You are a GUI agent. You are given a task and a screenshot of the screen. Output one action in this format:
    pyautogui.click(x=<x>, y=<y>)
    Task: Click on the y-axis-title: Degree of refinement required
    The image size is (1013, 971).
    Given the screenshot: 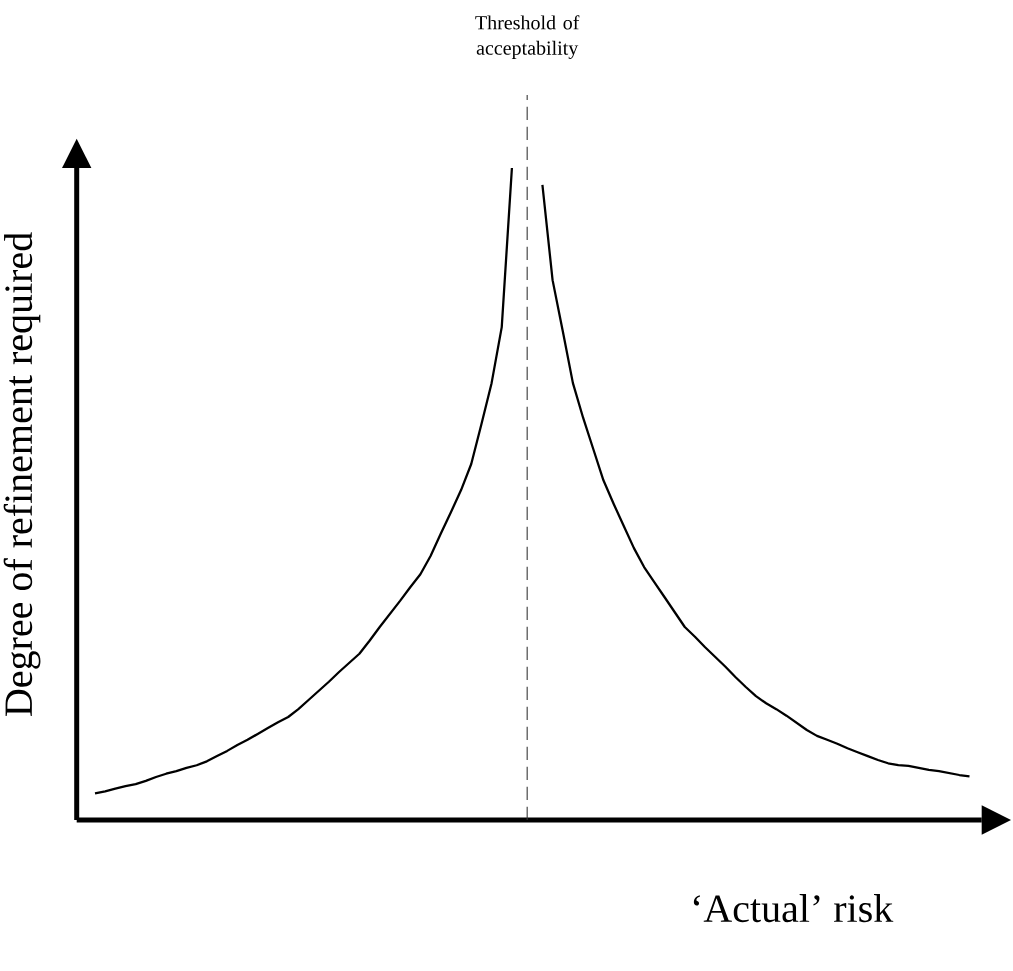 What is the action you would take?
    pyautogui.click(x=22, y=474)
    